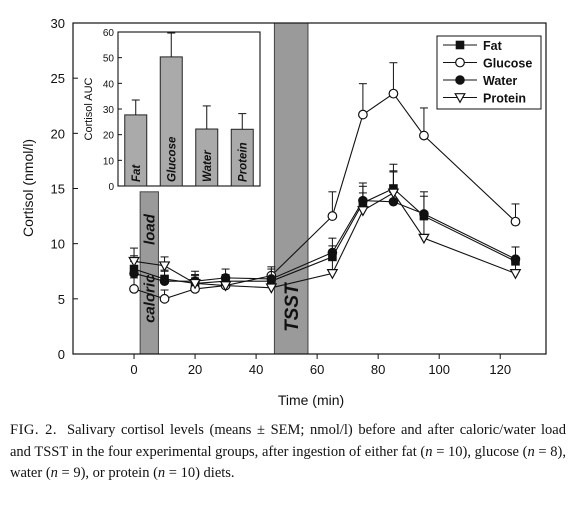 This screenshot has height=516, width=571. Describe the element at coordinates (109, 59) in the screenshot. I see `inset-y-tick-label: 50` at that location.